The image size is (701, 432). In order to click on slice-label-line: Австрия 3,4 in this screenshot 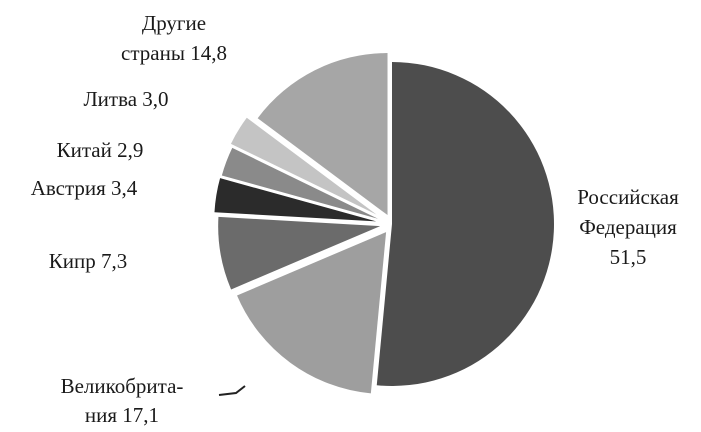, I will do `click(84, 188)`.